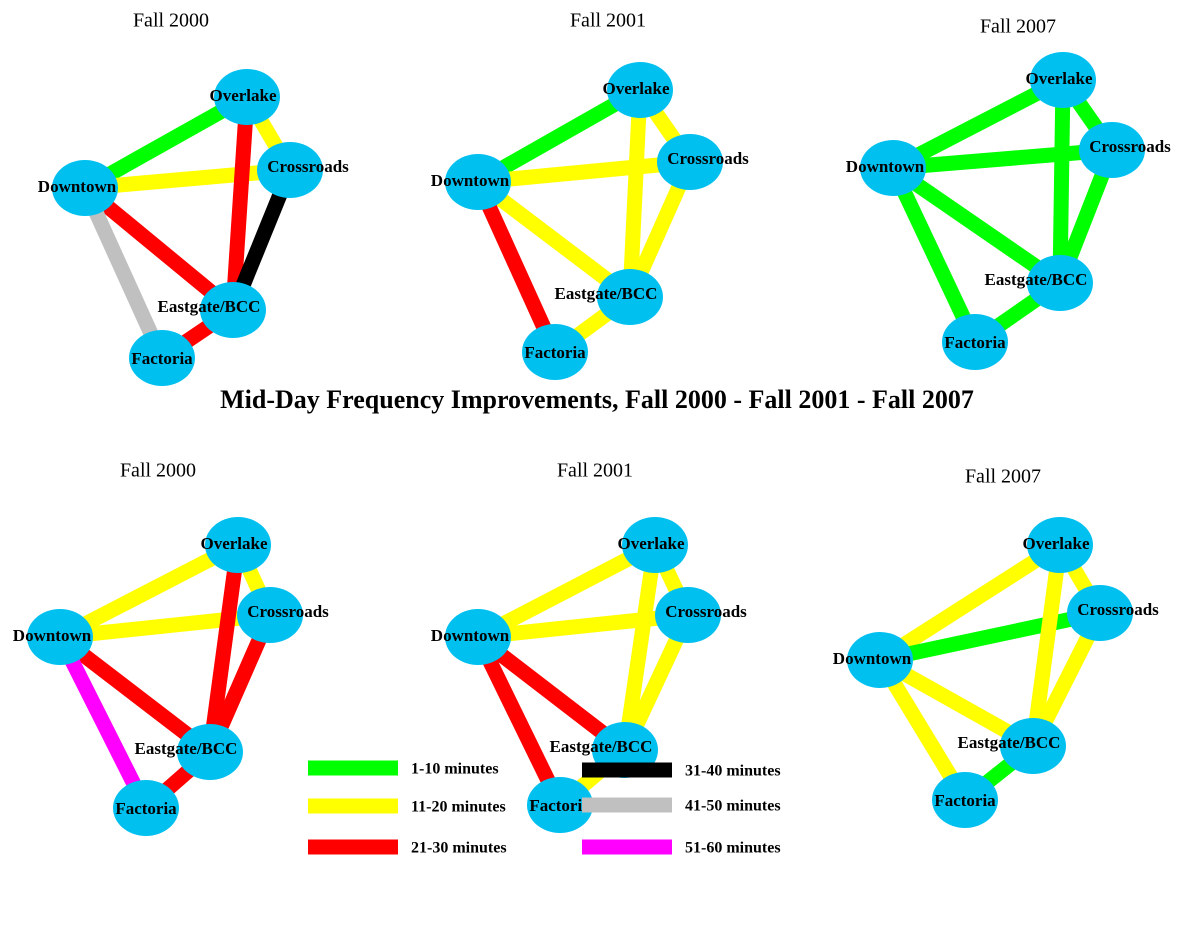  I want to click on legend-label: 51-60 minutes, so click(733, 848).